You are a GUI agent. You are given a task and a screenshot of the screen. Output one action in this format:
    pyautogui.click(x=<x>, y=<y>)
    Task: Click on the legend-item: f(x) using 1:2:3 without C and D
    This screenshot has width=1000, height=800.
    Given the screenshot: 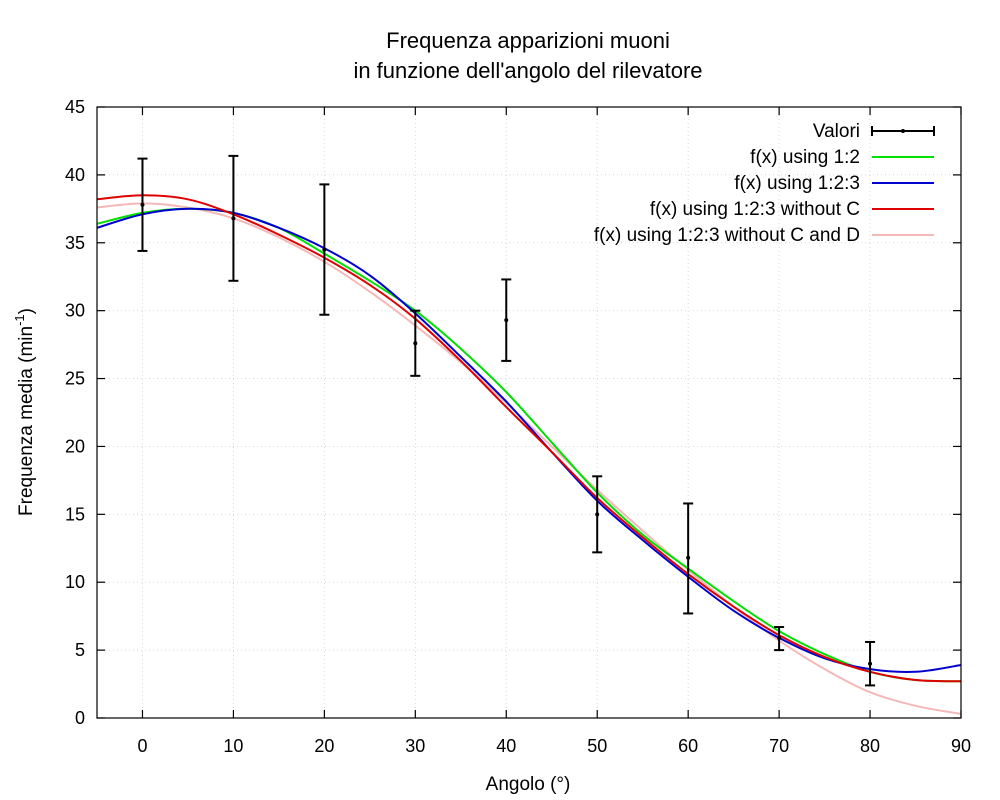 What is the action you would take?
    pyautogui.click(x=764, y=235)
    